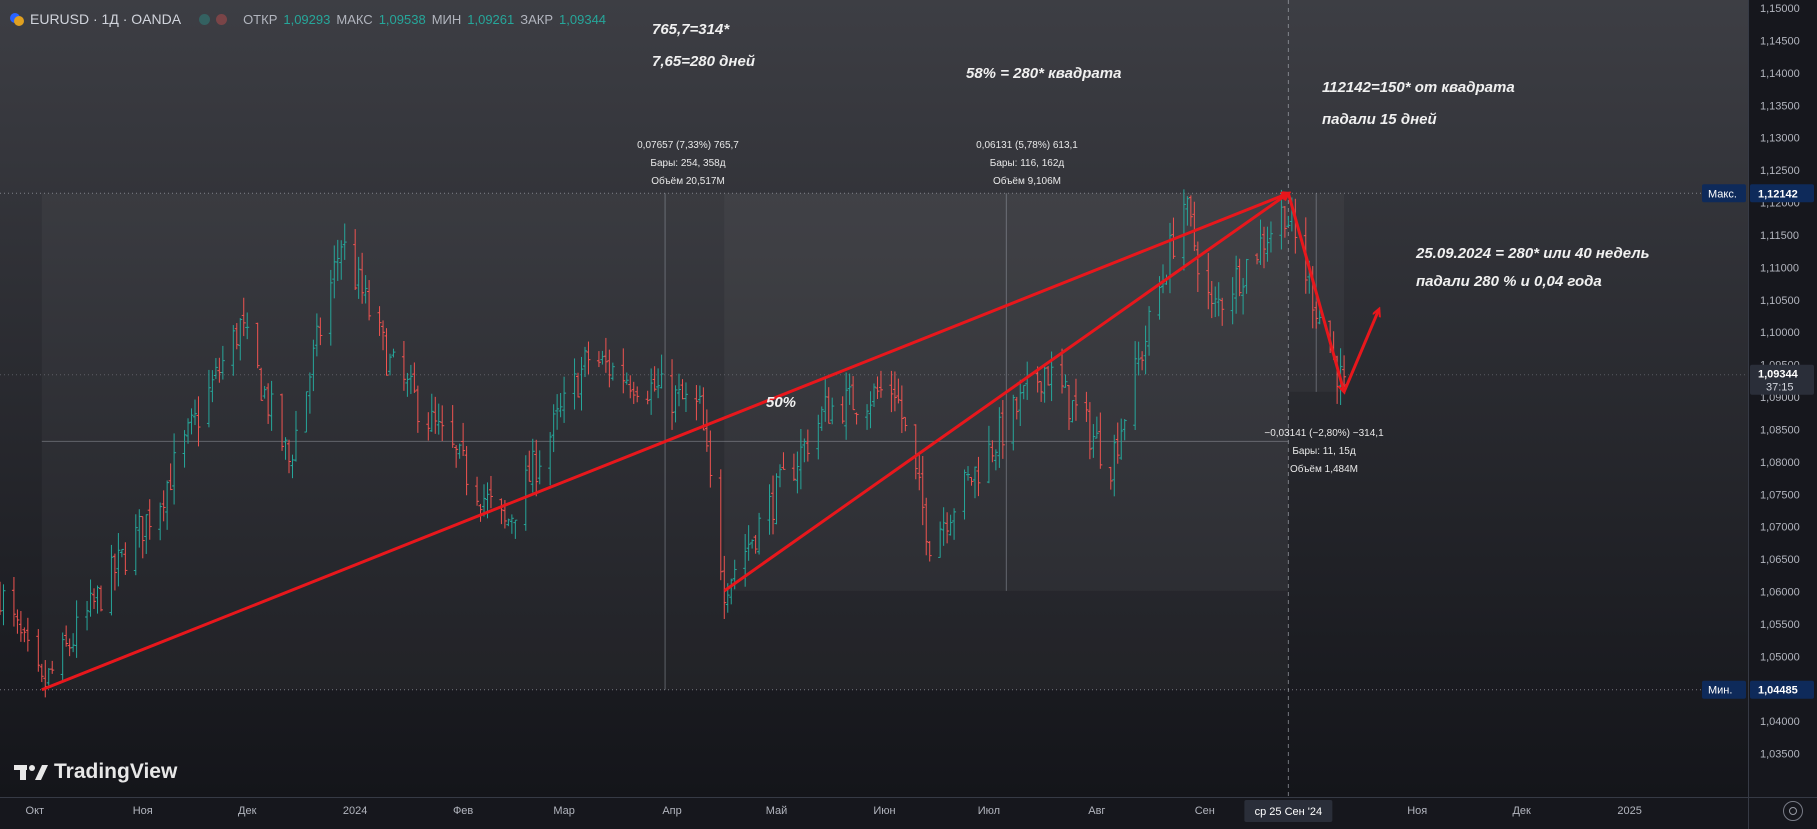 This screenshot has width=1817, height=829. I want to click on annotation-text: 765,7=314*, so click(691, 29).